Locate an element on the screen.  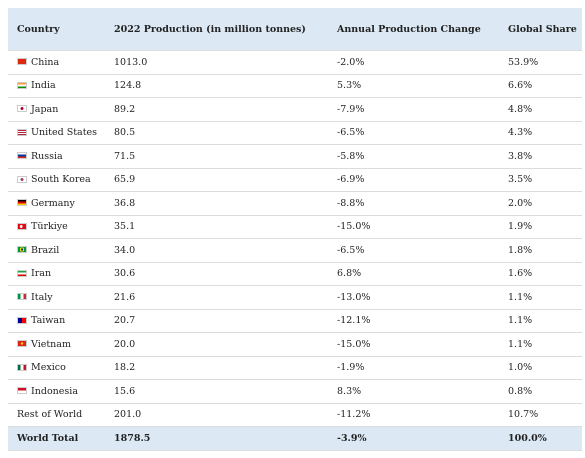
data-row: China 1013.0 -2.0% 53.9% is located at coordinates (295, 62).